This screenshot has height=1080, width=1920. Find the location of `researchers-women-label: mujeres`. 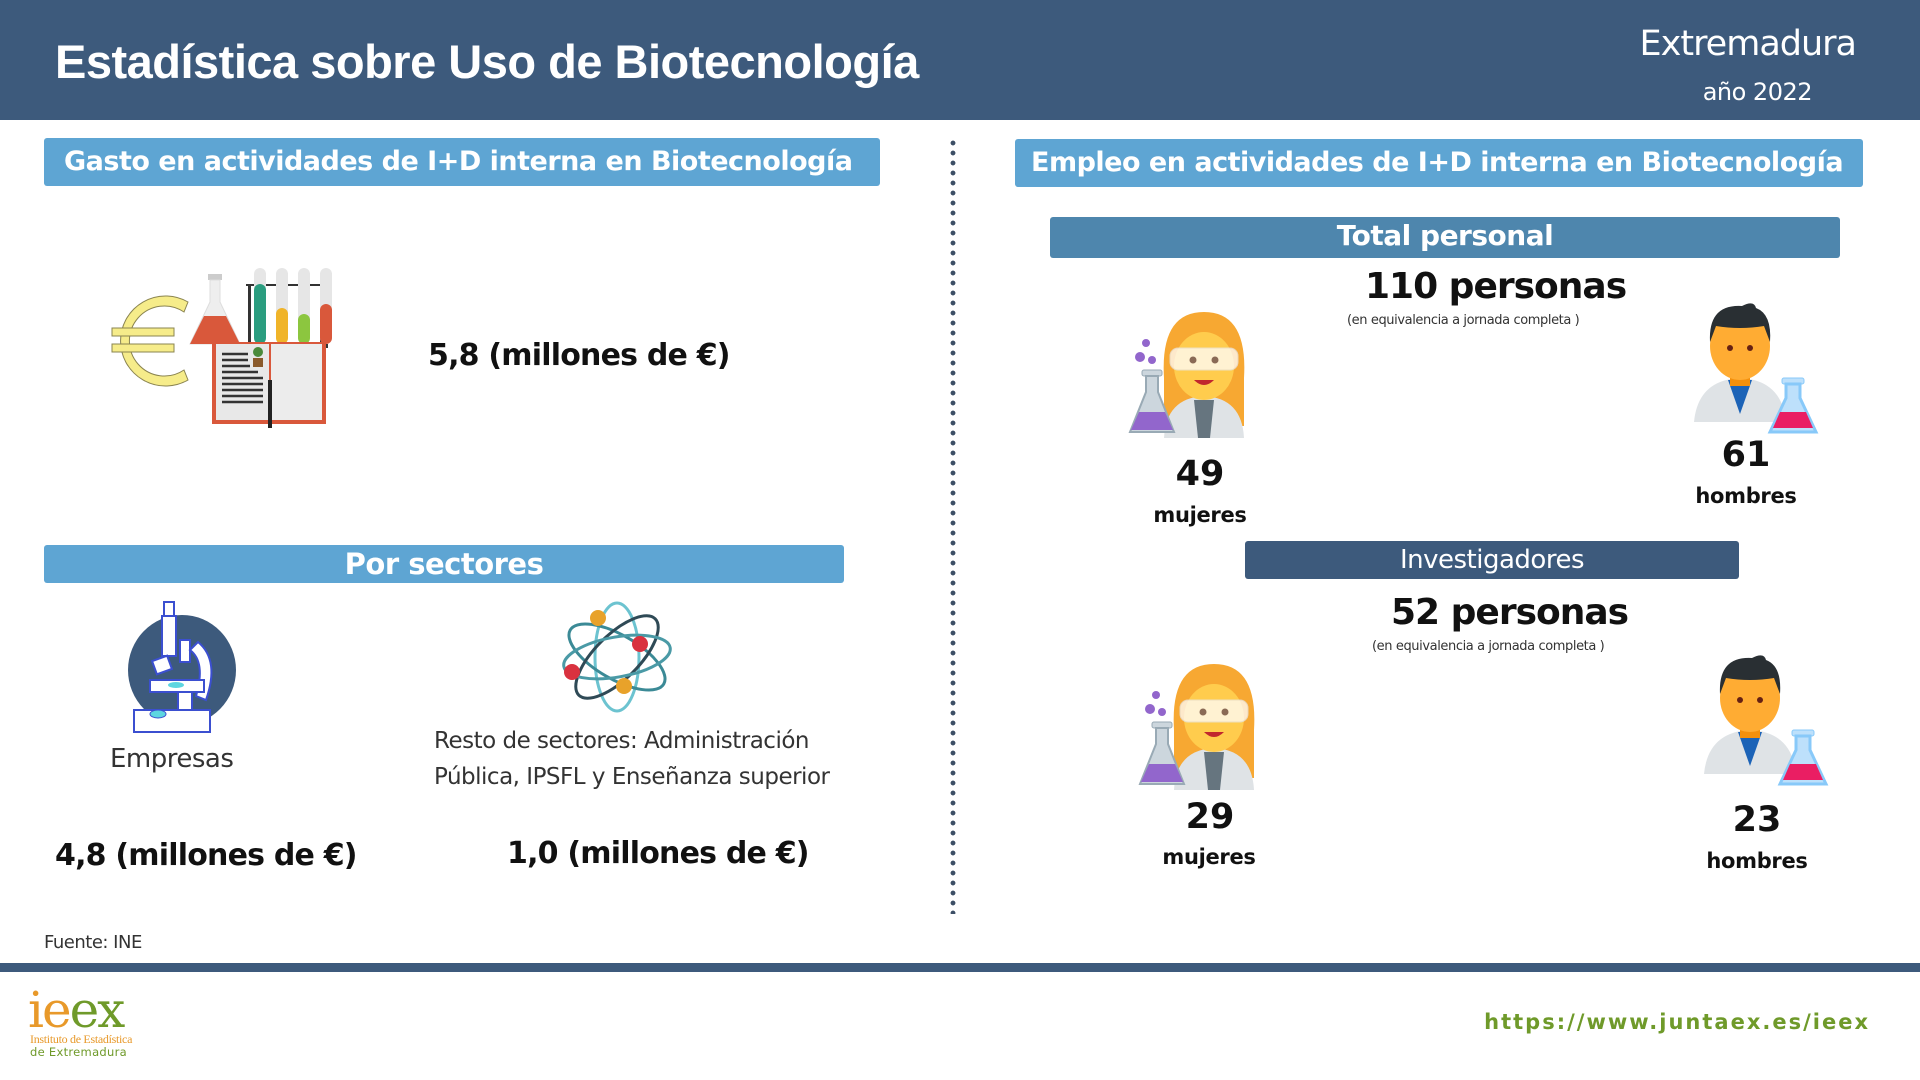

researchers-women-label: mujeres is located at coordinates (1209, 857).